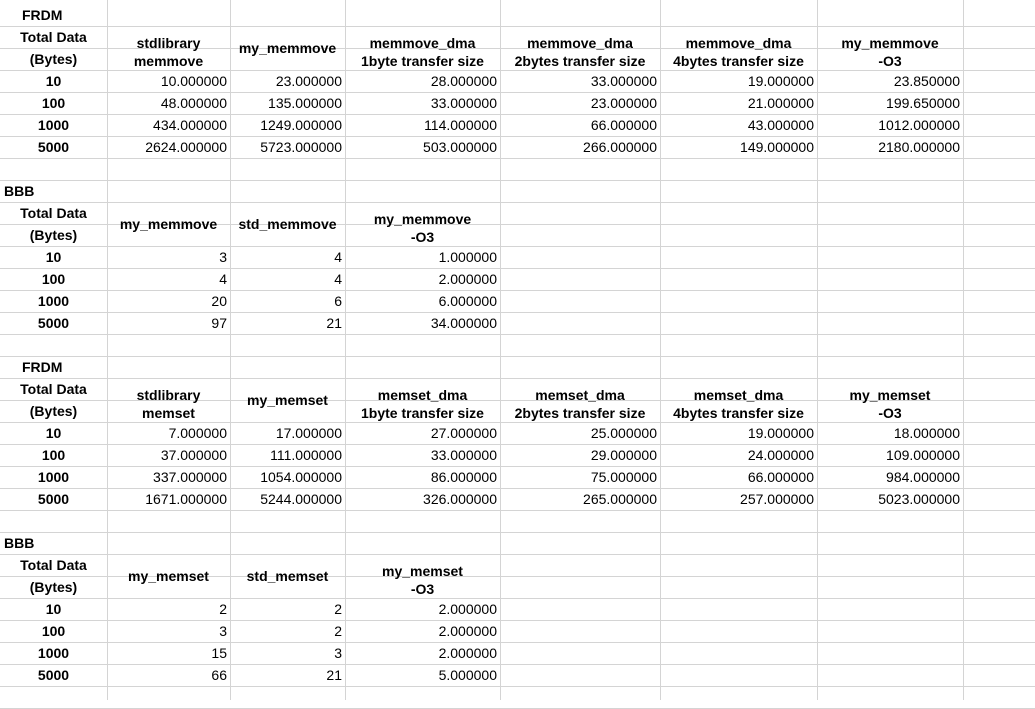 The height and width of the screenshot is (709, 1035). I want to click on data-cell: 266.000000, so click(620, 147).